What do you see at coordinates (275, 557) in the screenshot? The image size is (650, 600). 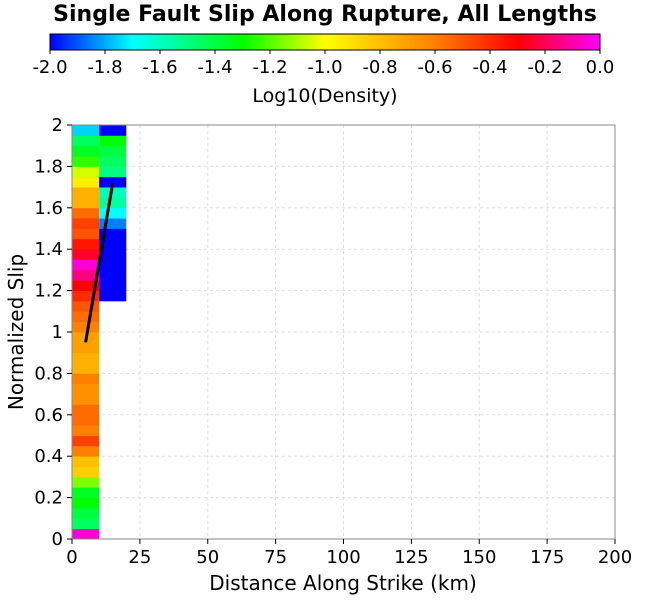 I see `x-tick-label: 75` at bounding box center [275, 557].